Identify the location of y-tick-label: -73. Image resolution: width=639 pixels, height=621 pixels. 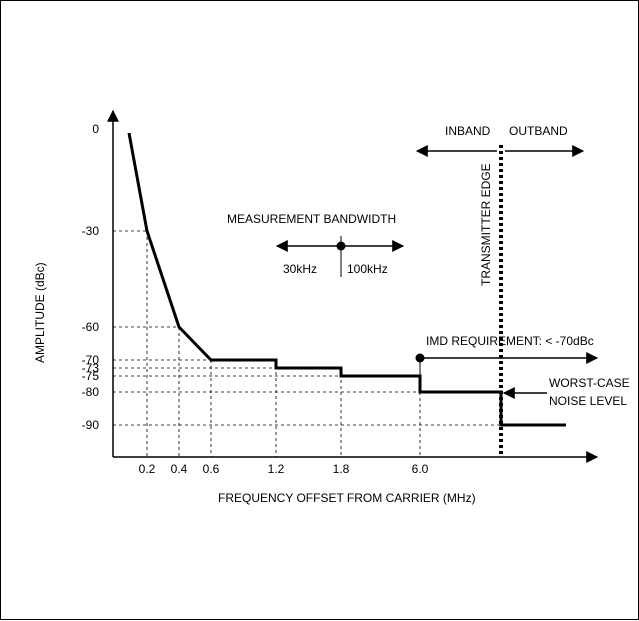
(91, 368).